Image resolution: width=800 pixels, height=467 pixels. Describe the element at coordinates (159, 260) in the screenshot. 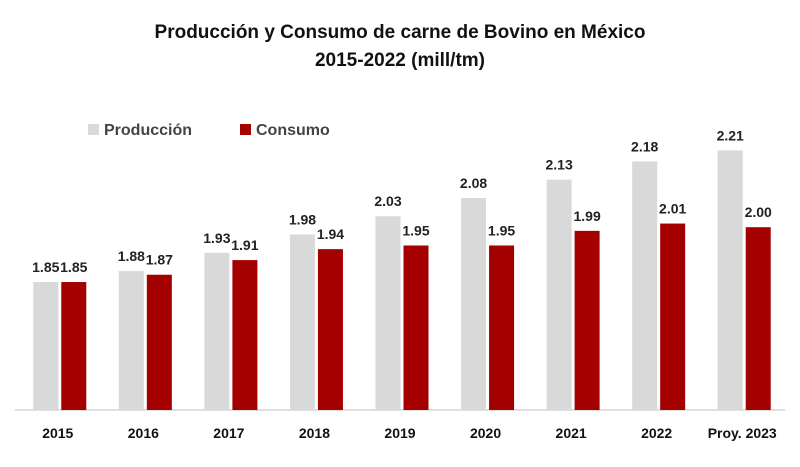

I see `consumo-value-label-1: 1.87` at that location.